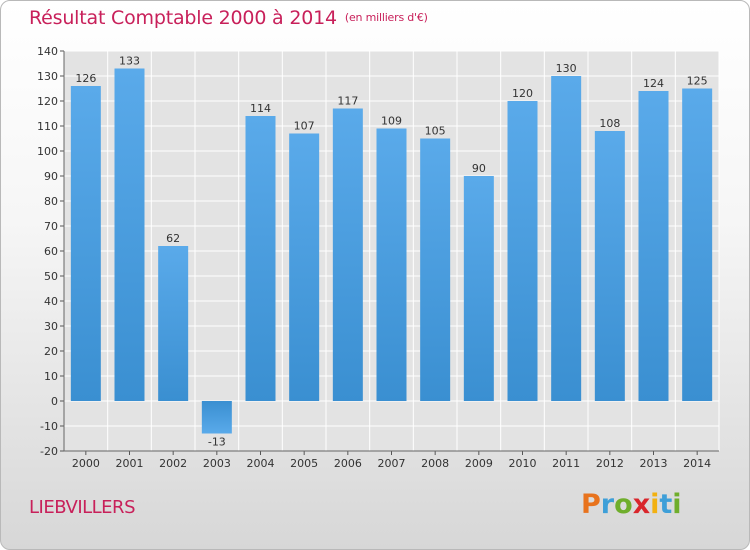 This screenshot has height=550, width=750. What do you see at coordinates (386, 17) in the screenshot?
I see `chart-unit: (en milliers d'€)` at bounding box center [386, 17].